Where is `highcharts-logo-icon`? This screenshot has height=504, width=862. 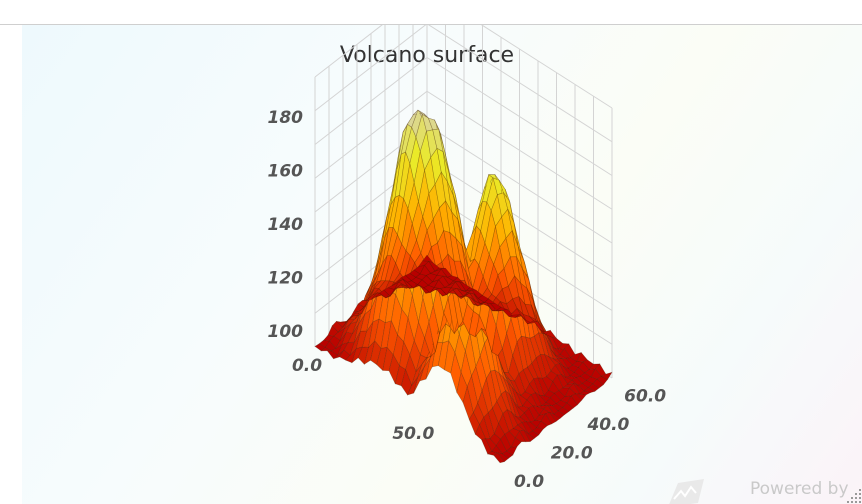 highcharts-logo-icon is located at coordinates (686, 491).